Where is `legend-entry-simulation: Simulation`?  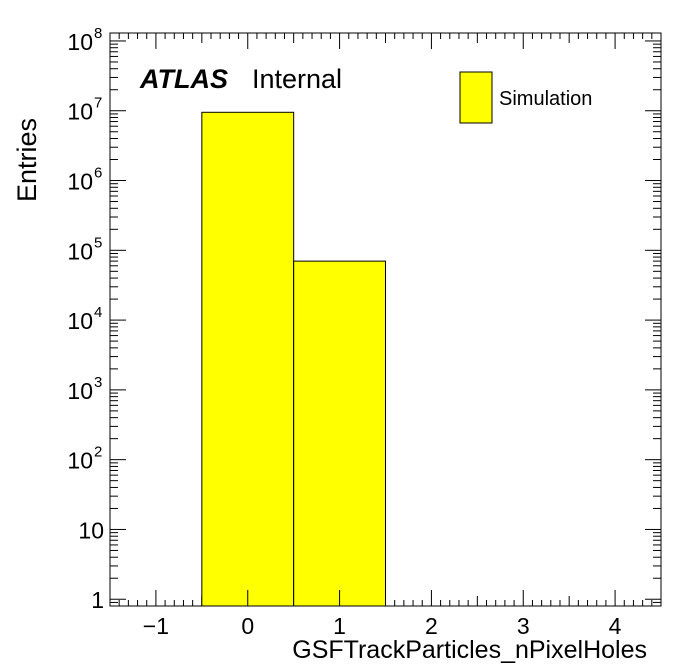
legend-entry-simulation: Simulation is located at coordinates (545, 99).